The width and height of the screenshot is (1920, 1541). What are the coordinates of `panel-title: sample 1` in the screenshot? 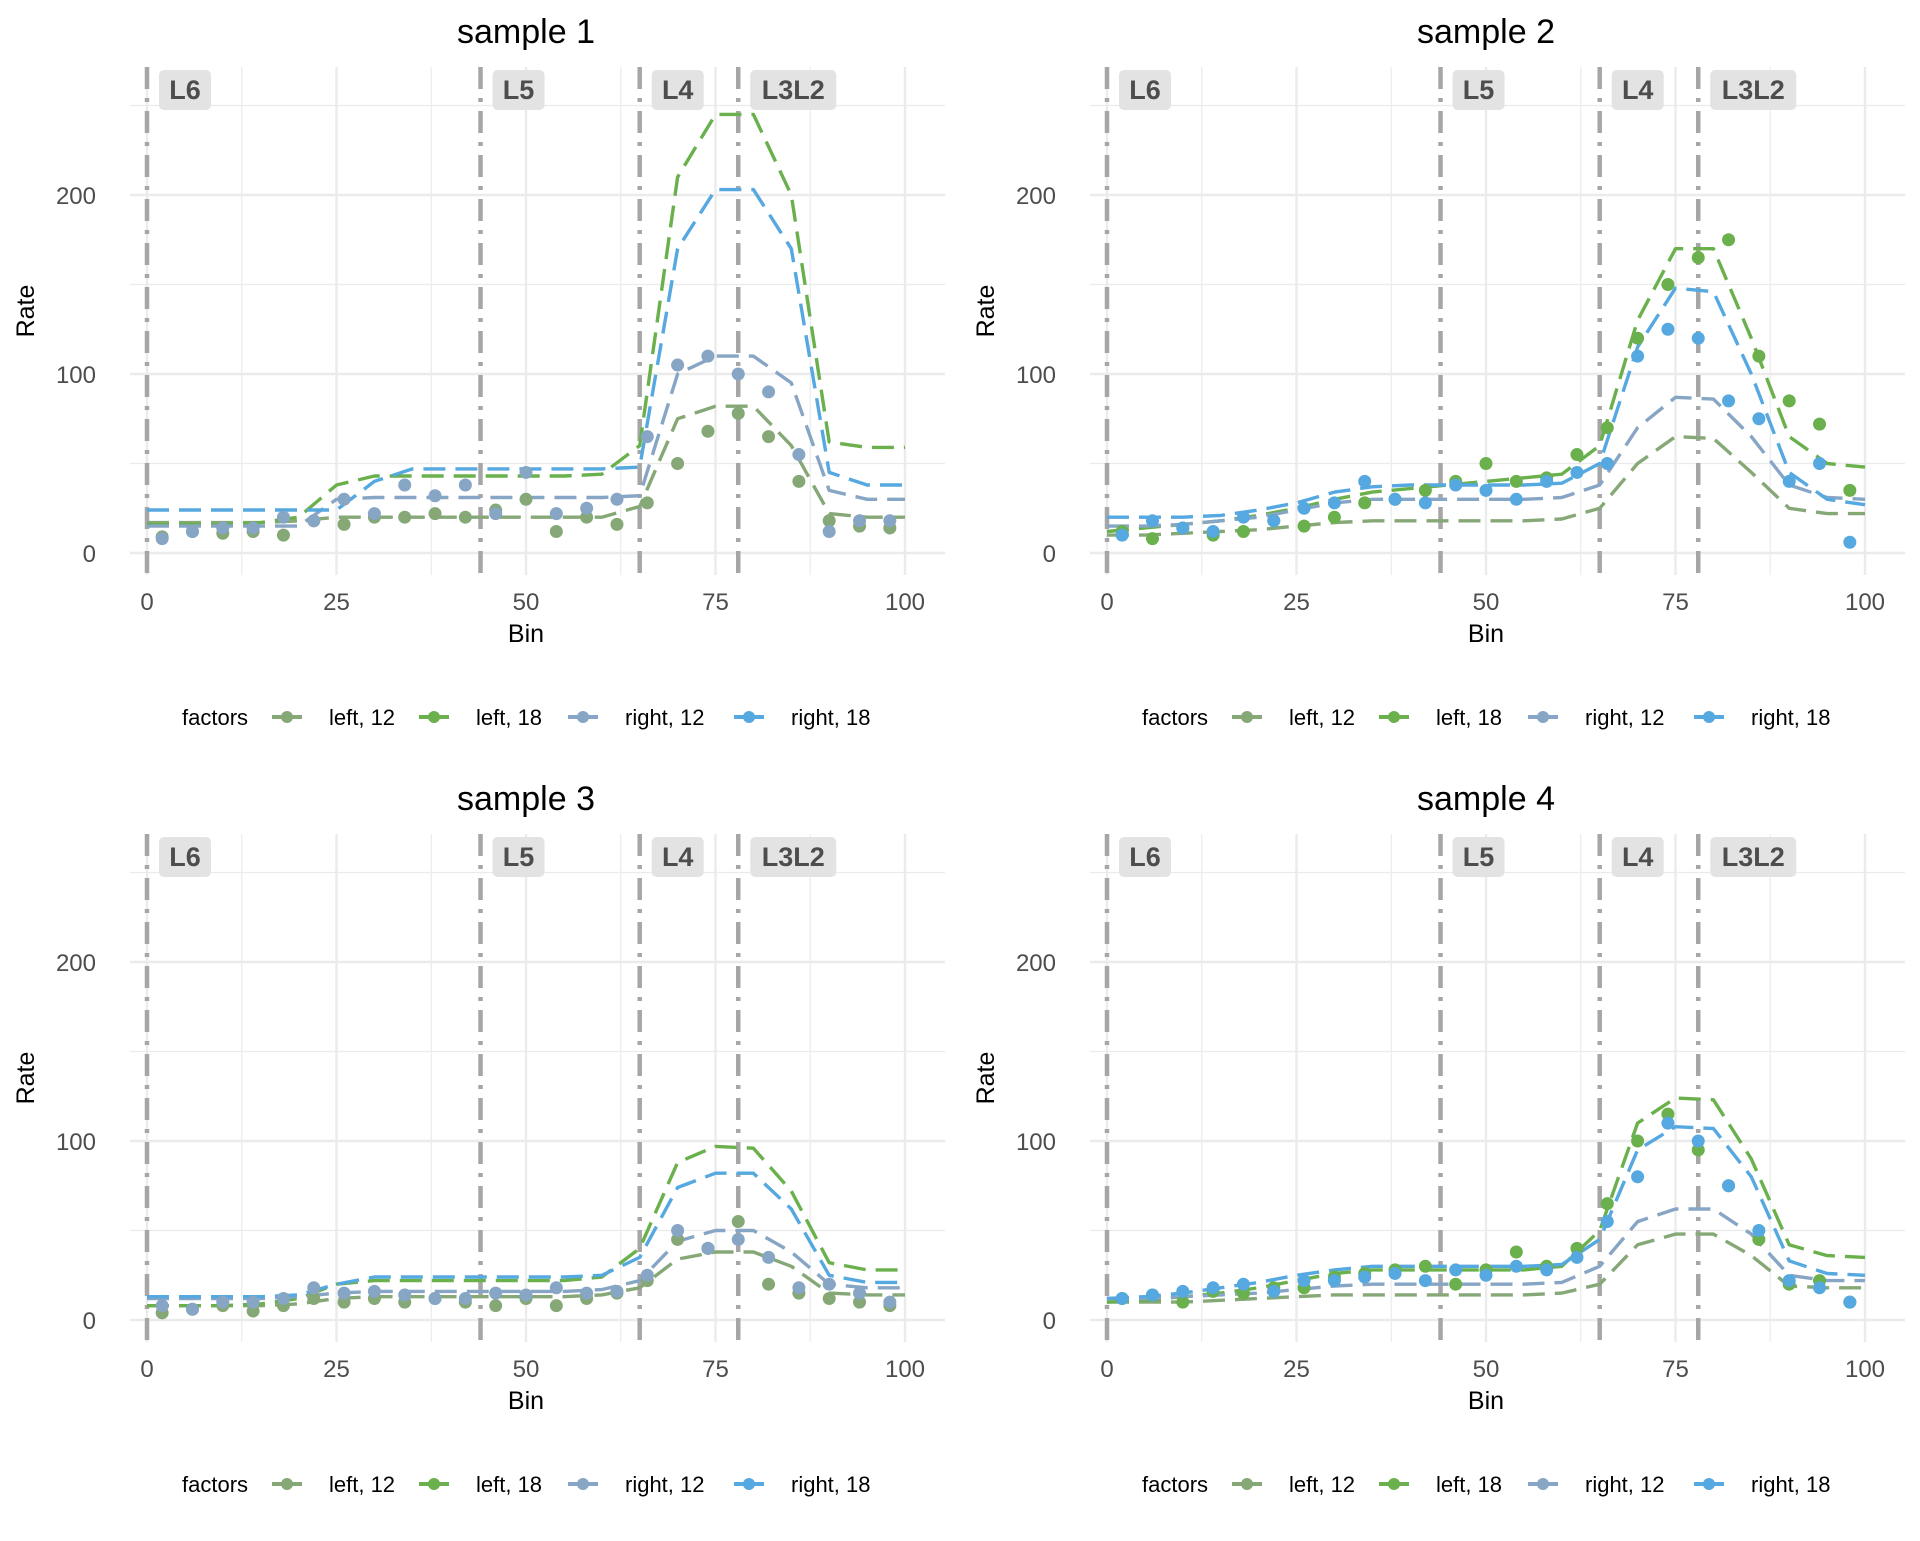 It's located at (526, 32).